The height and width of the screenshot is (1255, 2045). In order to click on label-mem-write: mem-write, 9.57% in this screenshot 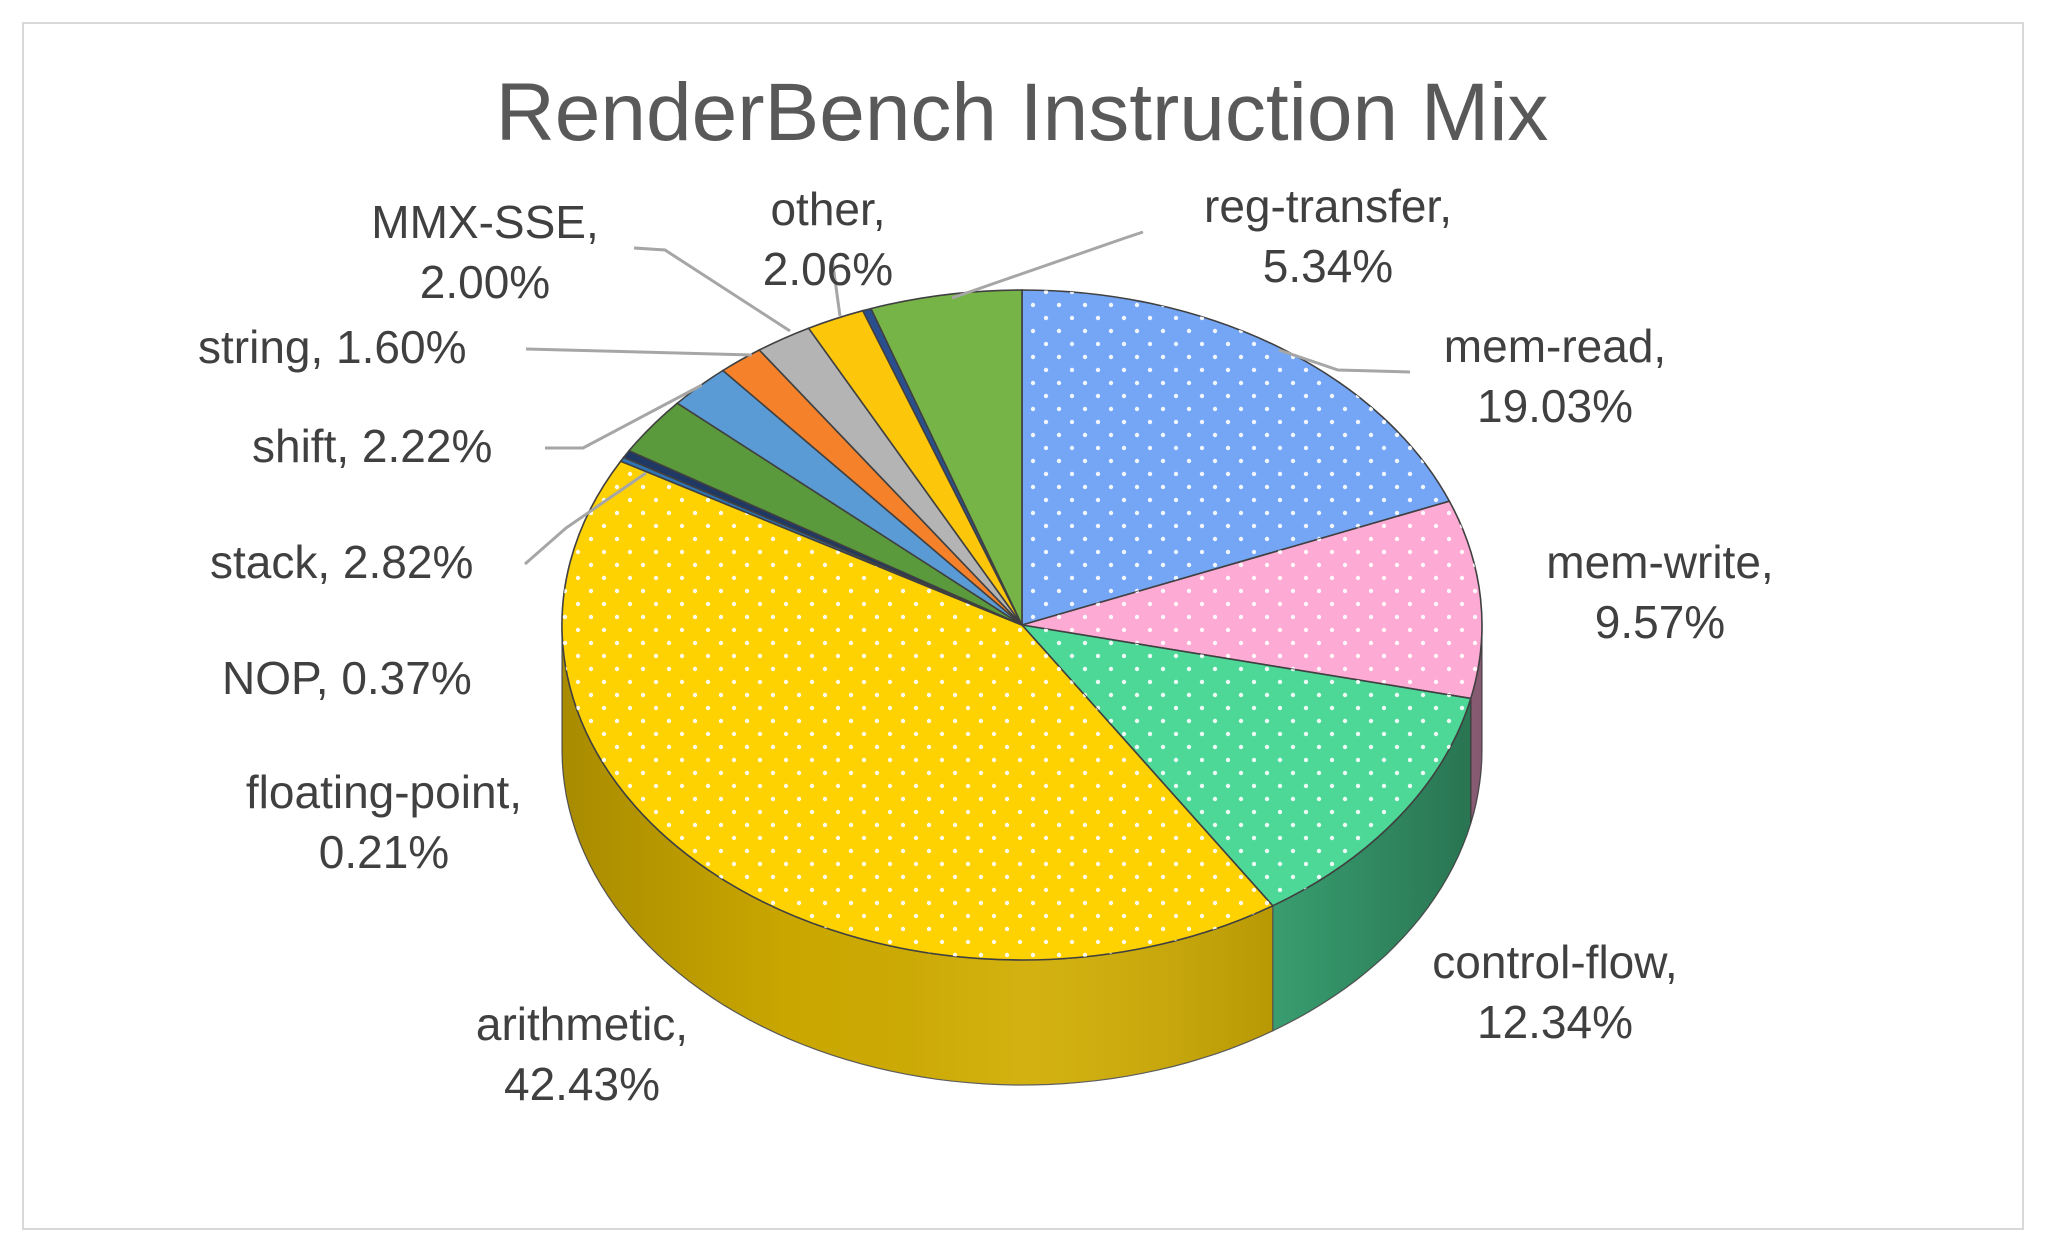, I will do `click(1659, 592)`.